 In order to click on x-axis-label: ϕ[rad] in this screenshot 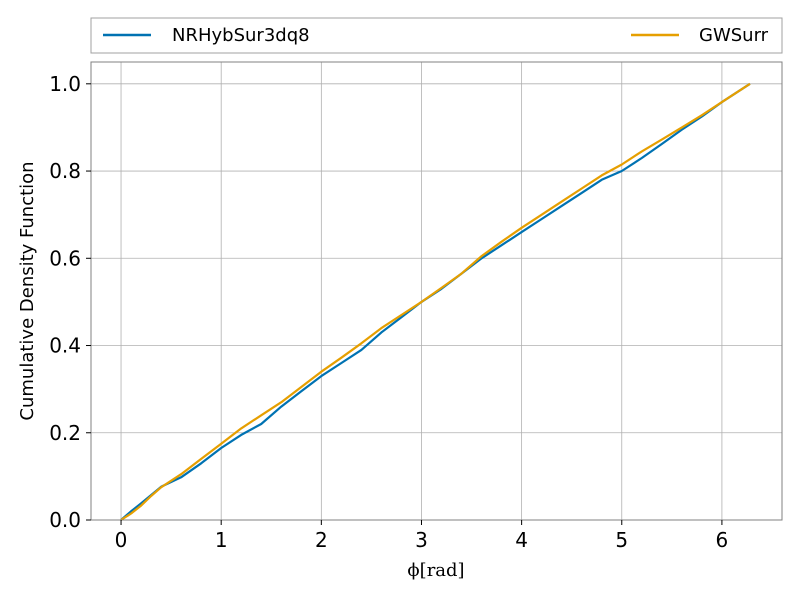, I will do `click(435, 570)`.